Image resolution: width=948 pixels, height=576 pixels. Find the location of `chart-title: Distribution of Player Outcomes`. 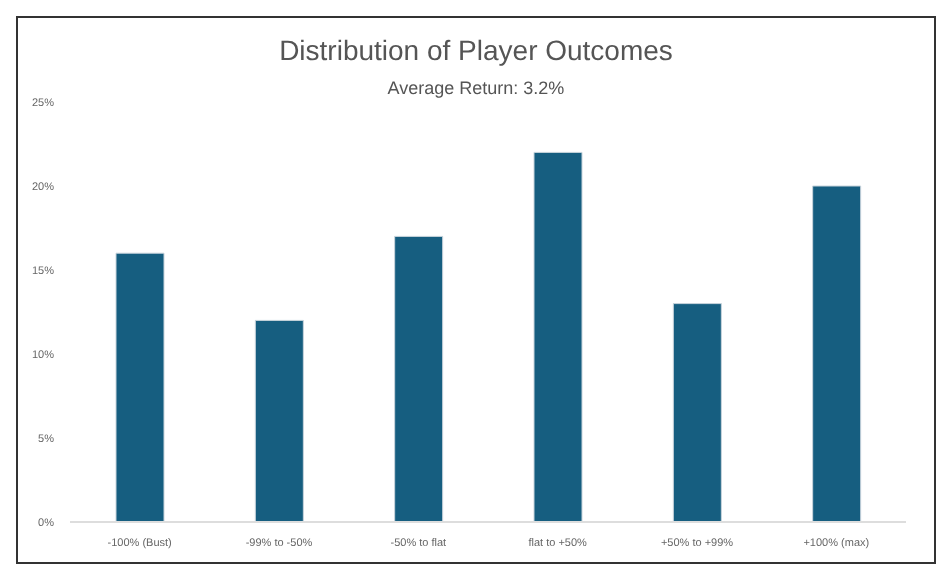

chart-title: Distribution of Player Outcomes is located at coordinates (476, 50).